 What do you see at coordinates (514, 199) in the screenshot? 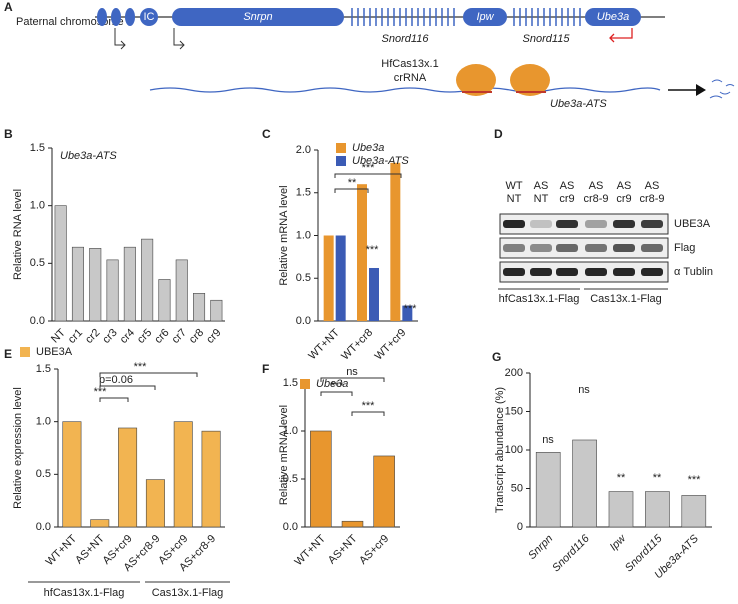
I see `lane-label: NT` at bounding box center [514, 199].